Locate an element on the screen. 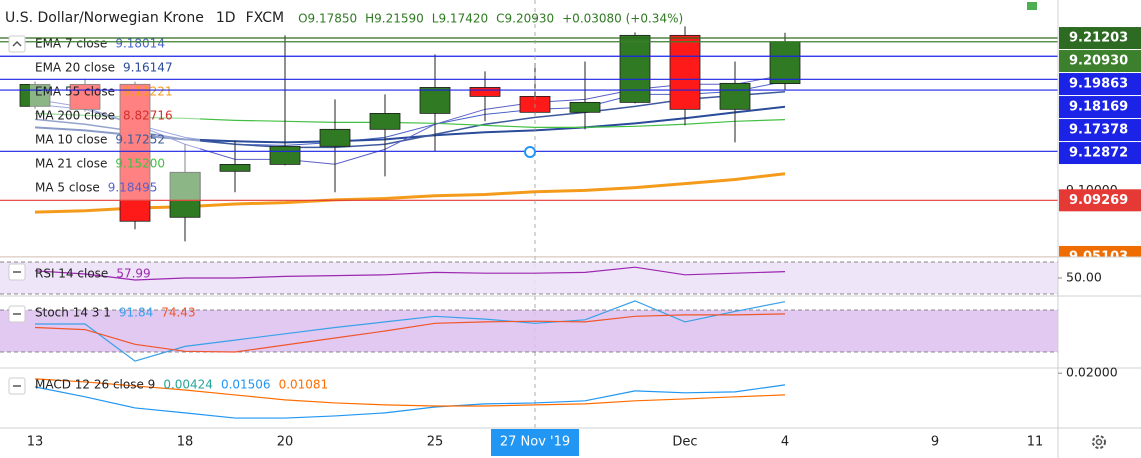 The width and height of the screenshot is (1141, 458). x-tick-label: 4 is located at coordinates (785, 442).